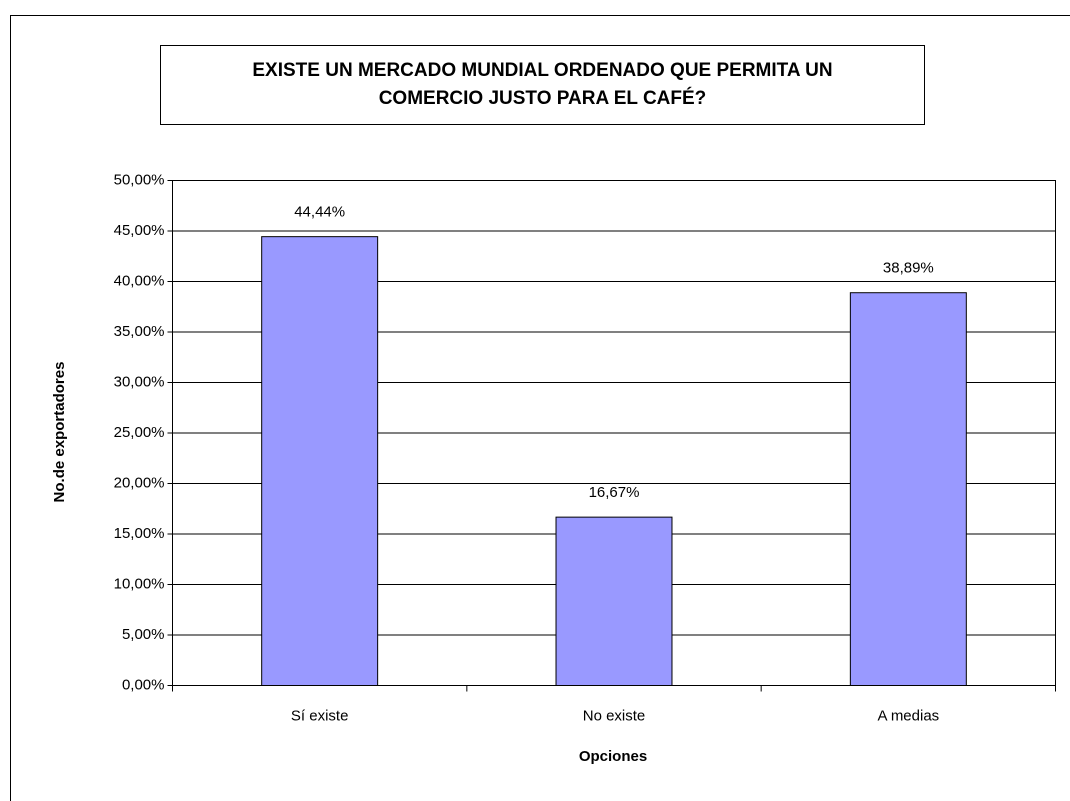 Image resolution: width=1070 pixels, height=801 pixels. What do you see at coordinates (139, 280) in the screenshot?
I see `y-tick-label: 40,00%` at bounding box center [139, 280].